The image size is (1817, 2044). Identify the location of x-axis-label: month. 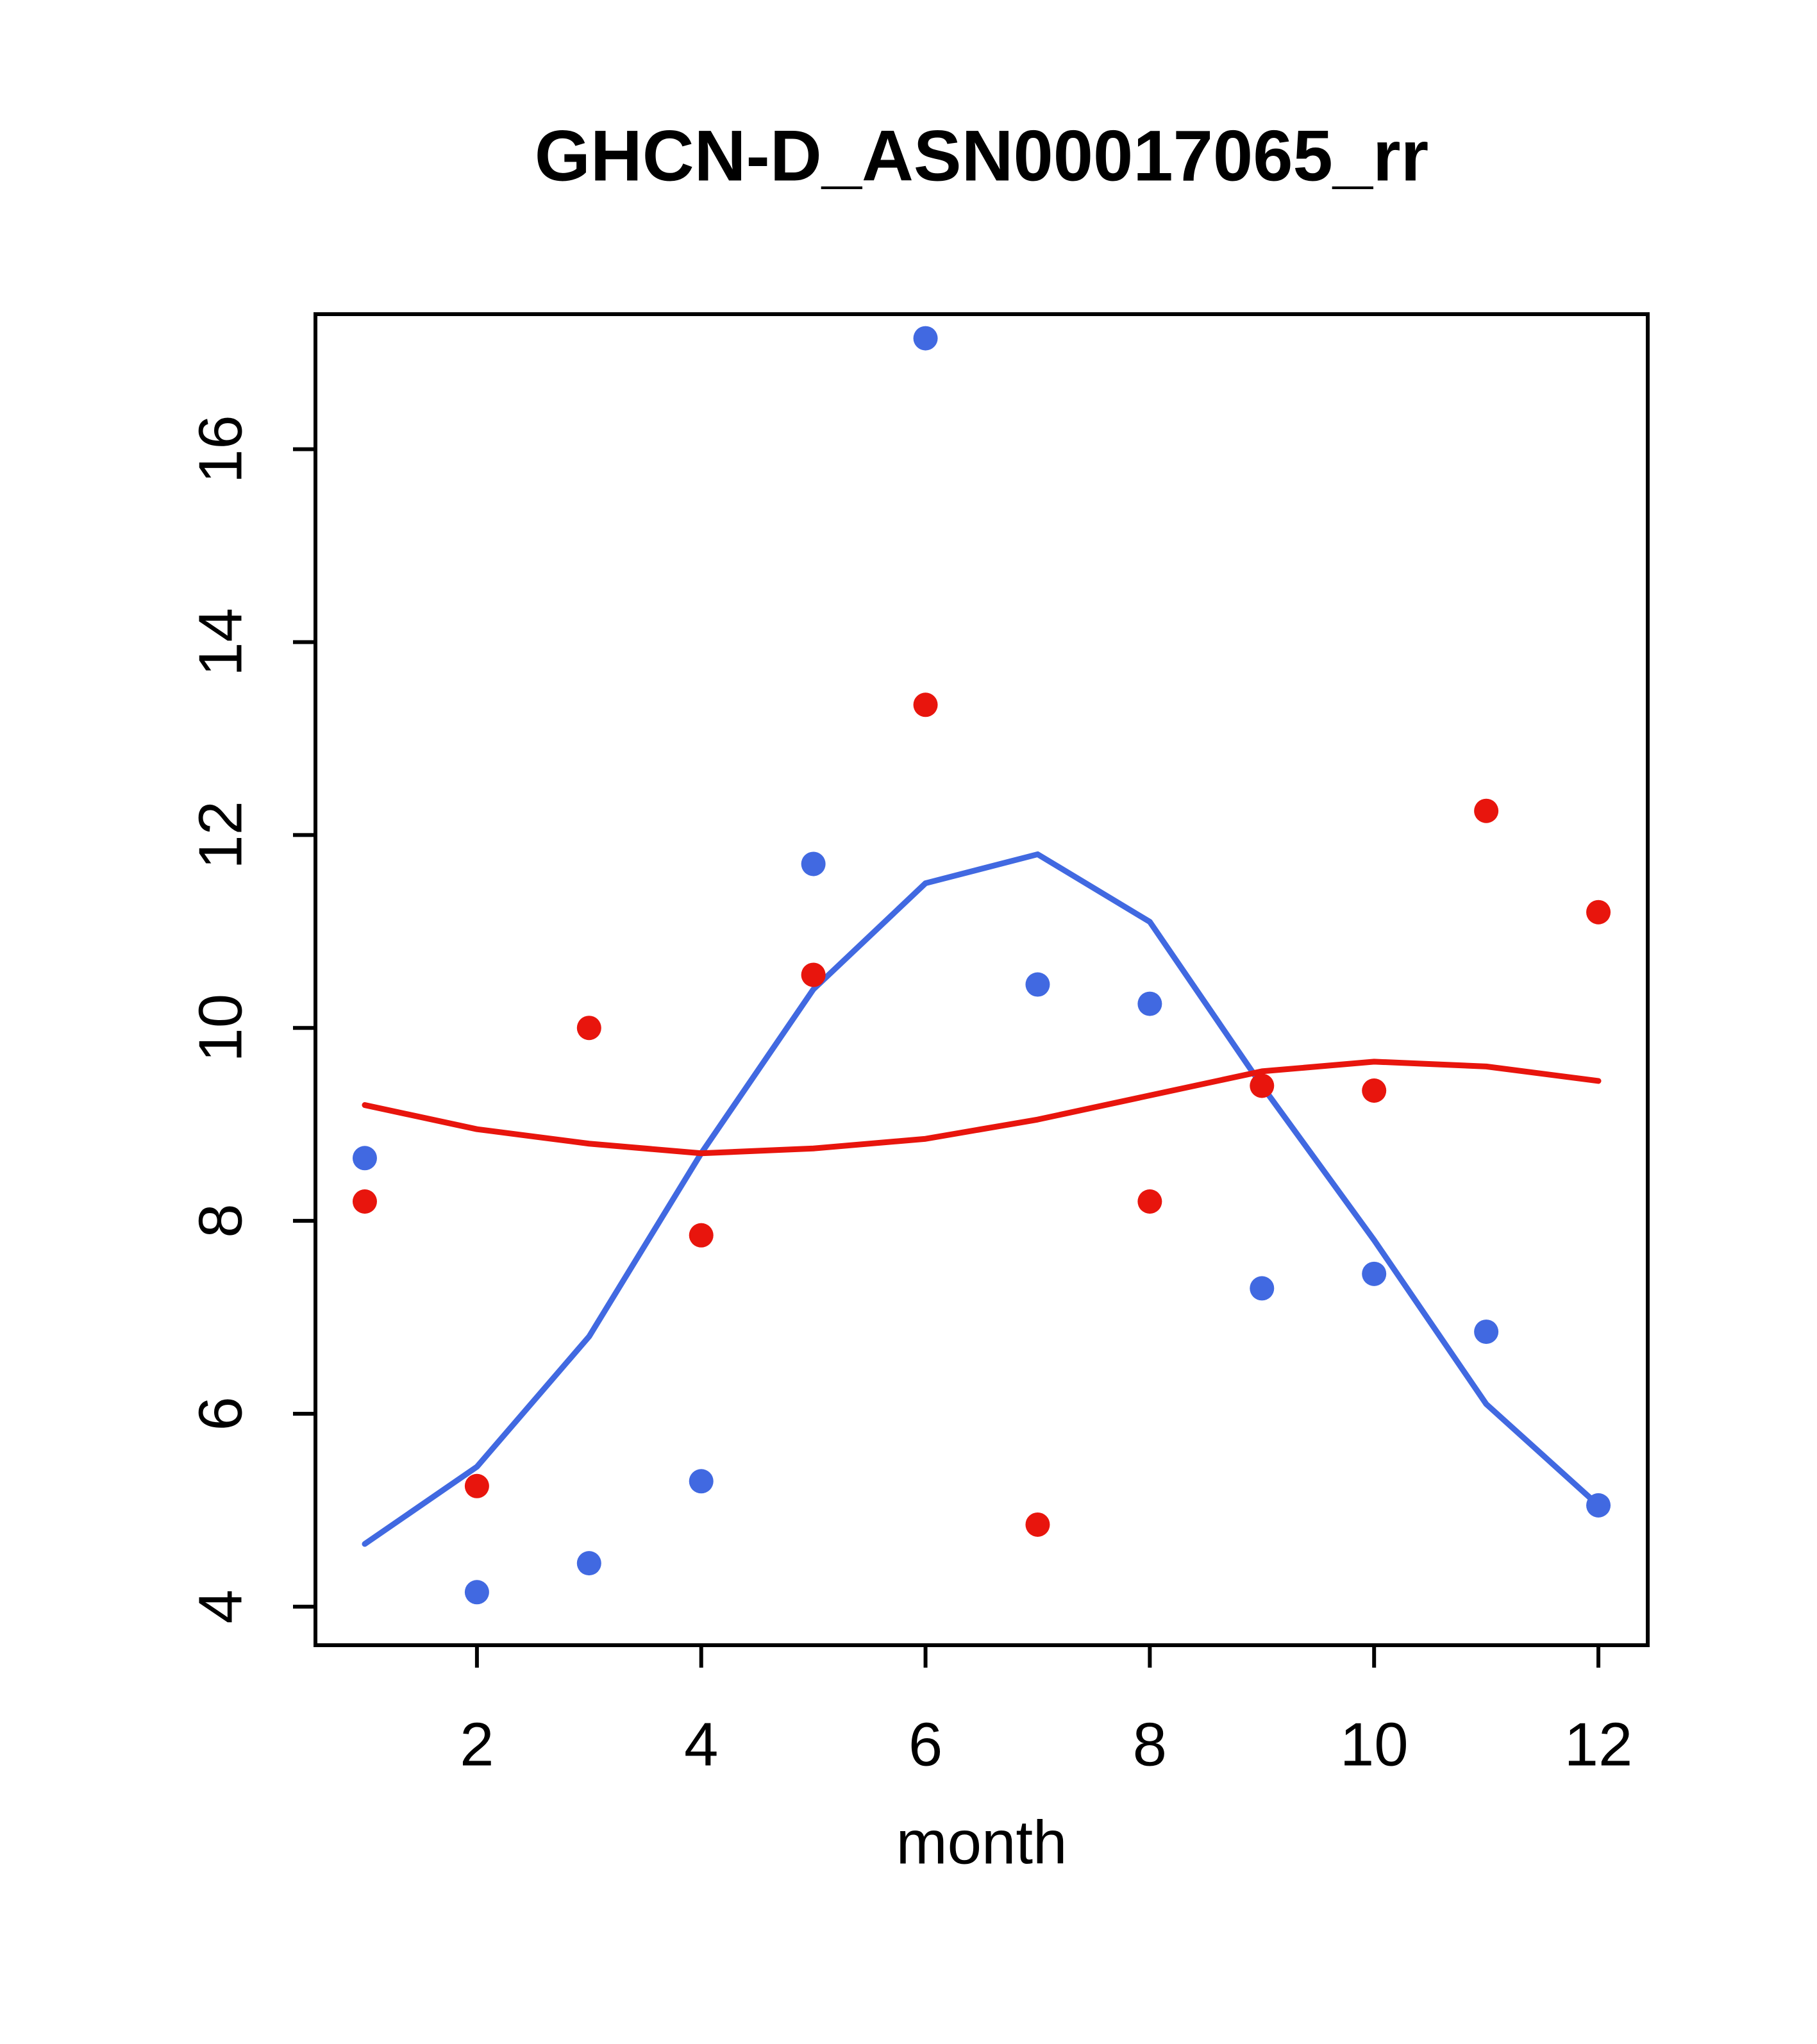
(982, 1843).